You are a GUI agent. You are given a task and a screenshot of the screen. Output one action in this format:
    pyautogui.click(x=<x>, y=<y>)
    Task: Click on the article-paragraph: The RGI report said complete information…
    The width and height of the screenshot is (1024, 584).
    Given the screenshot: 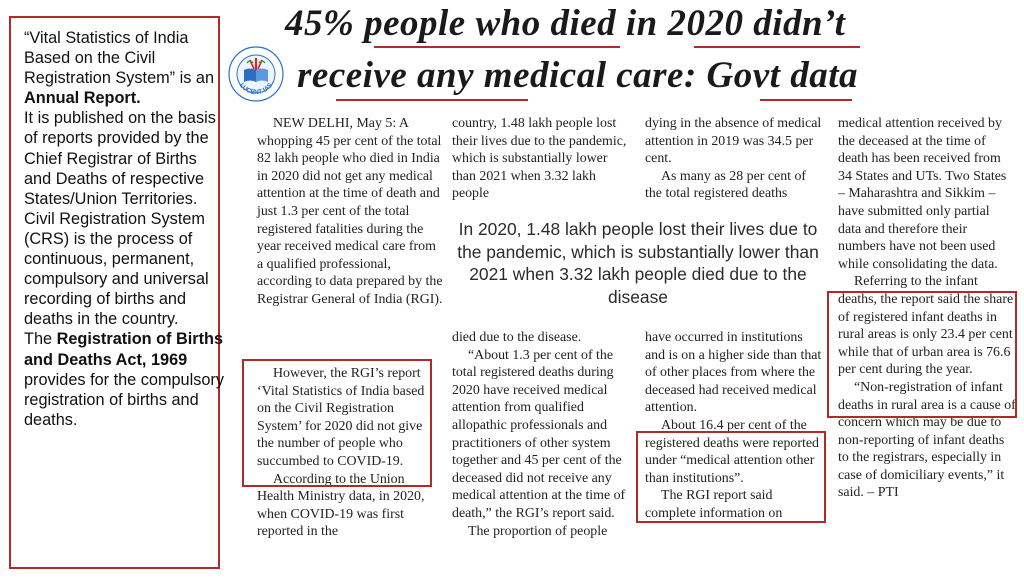 What is the action you would take?
    pyautogui.click(x=714, y=504)
    